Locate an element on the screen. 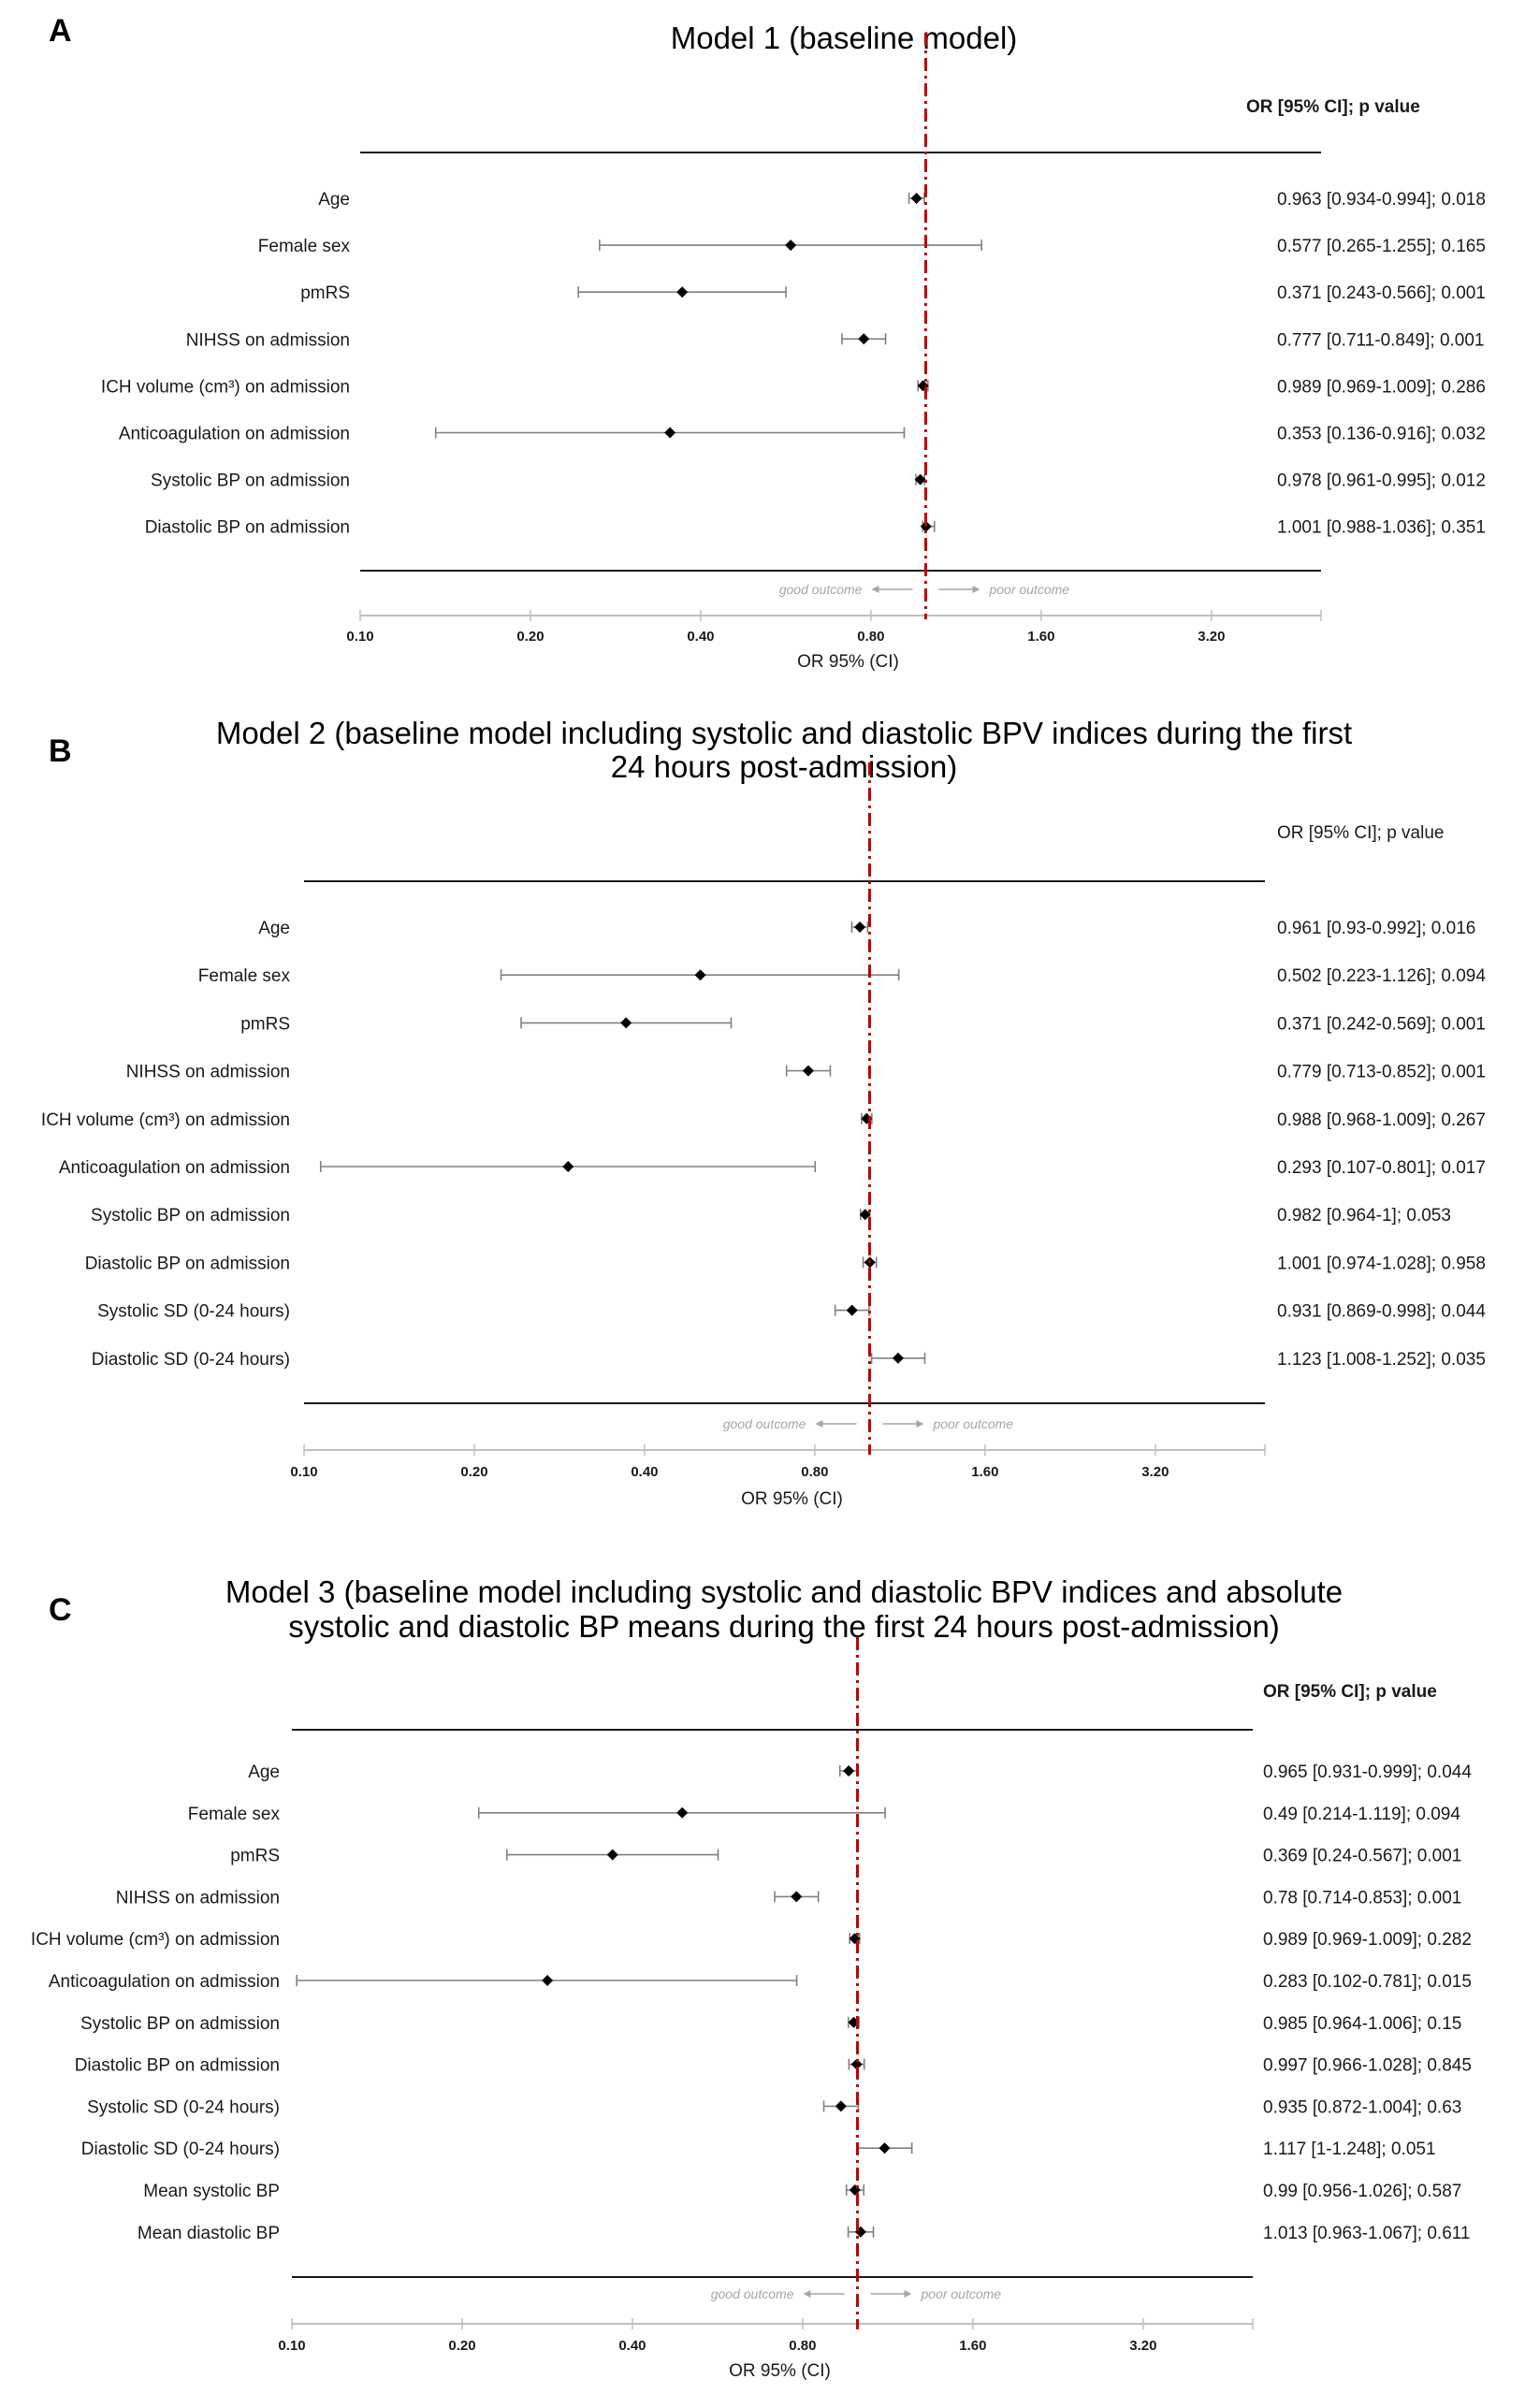  row-estimate-text: 0.371 [0.242-0.569]; 0.001 is located at coordinates (1381, 1024).